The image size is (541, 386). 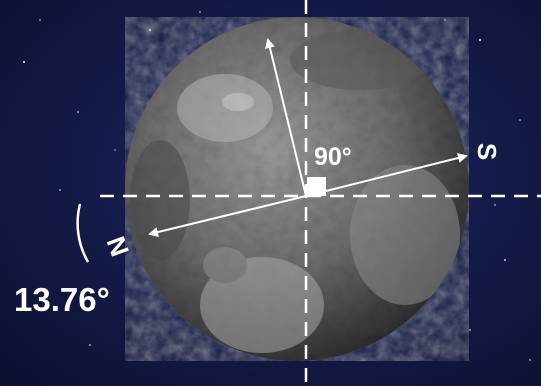 What do you see at coordinates (227, 216) in the screenshot?
I see `pole-arrow-north` at bounding box center [227, 216].